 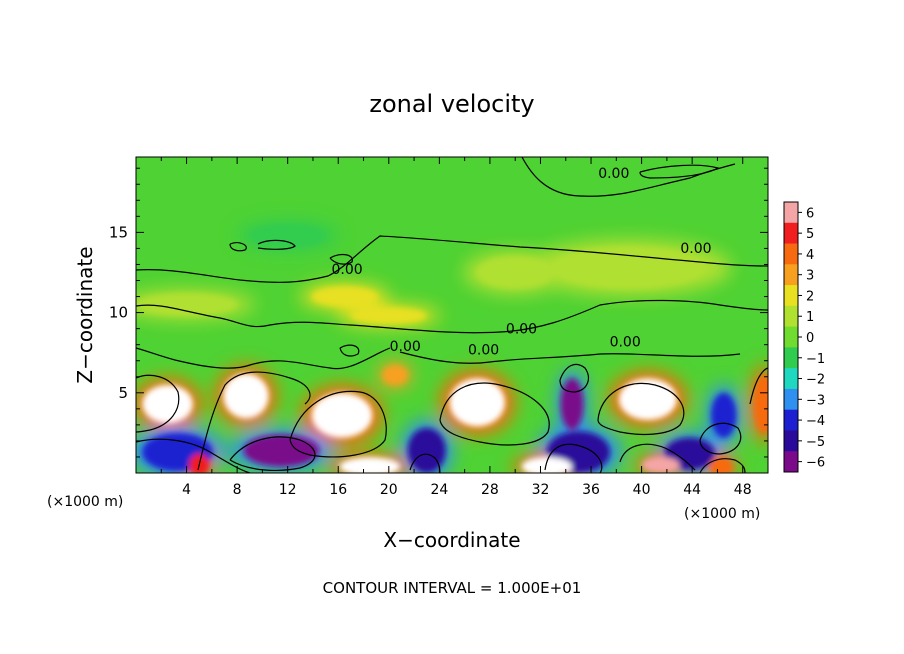 What do you see at coordinates (815, 359) in the screenshot?
I see `colorbar-tick-label: −1` at bounding box center [815, 359].